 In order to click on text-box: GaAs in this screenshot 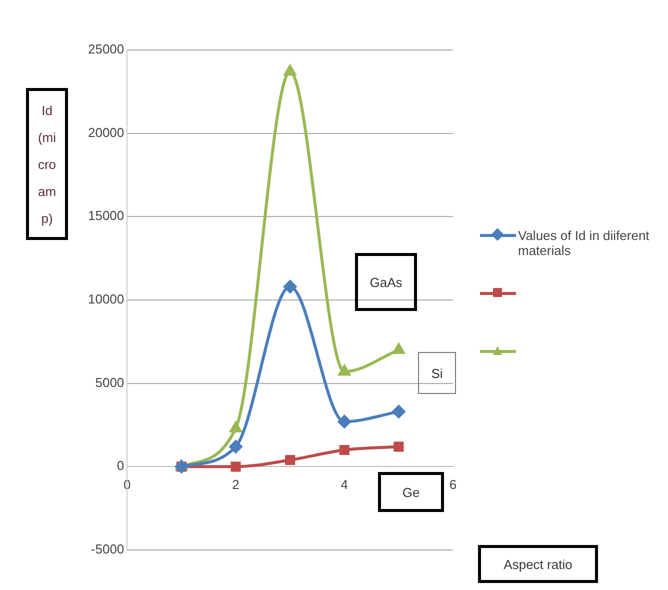, I will do `click(386, 282)`.